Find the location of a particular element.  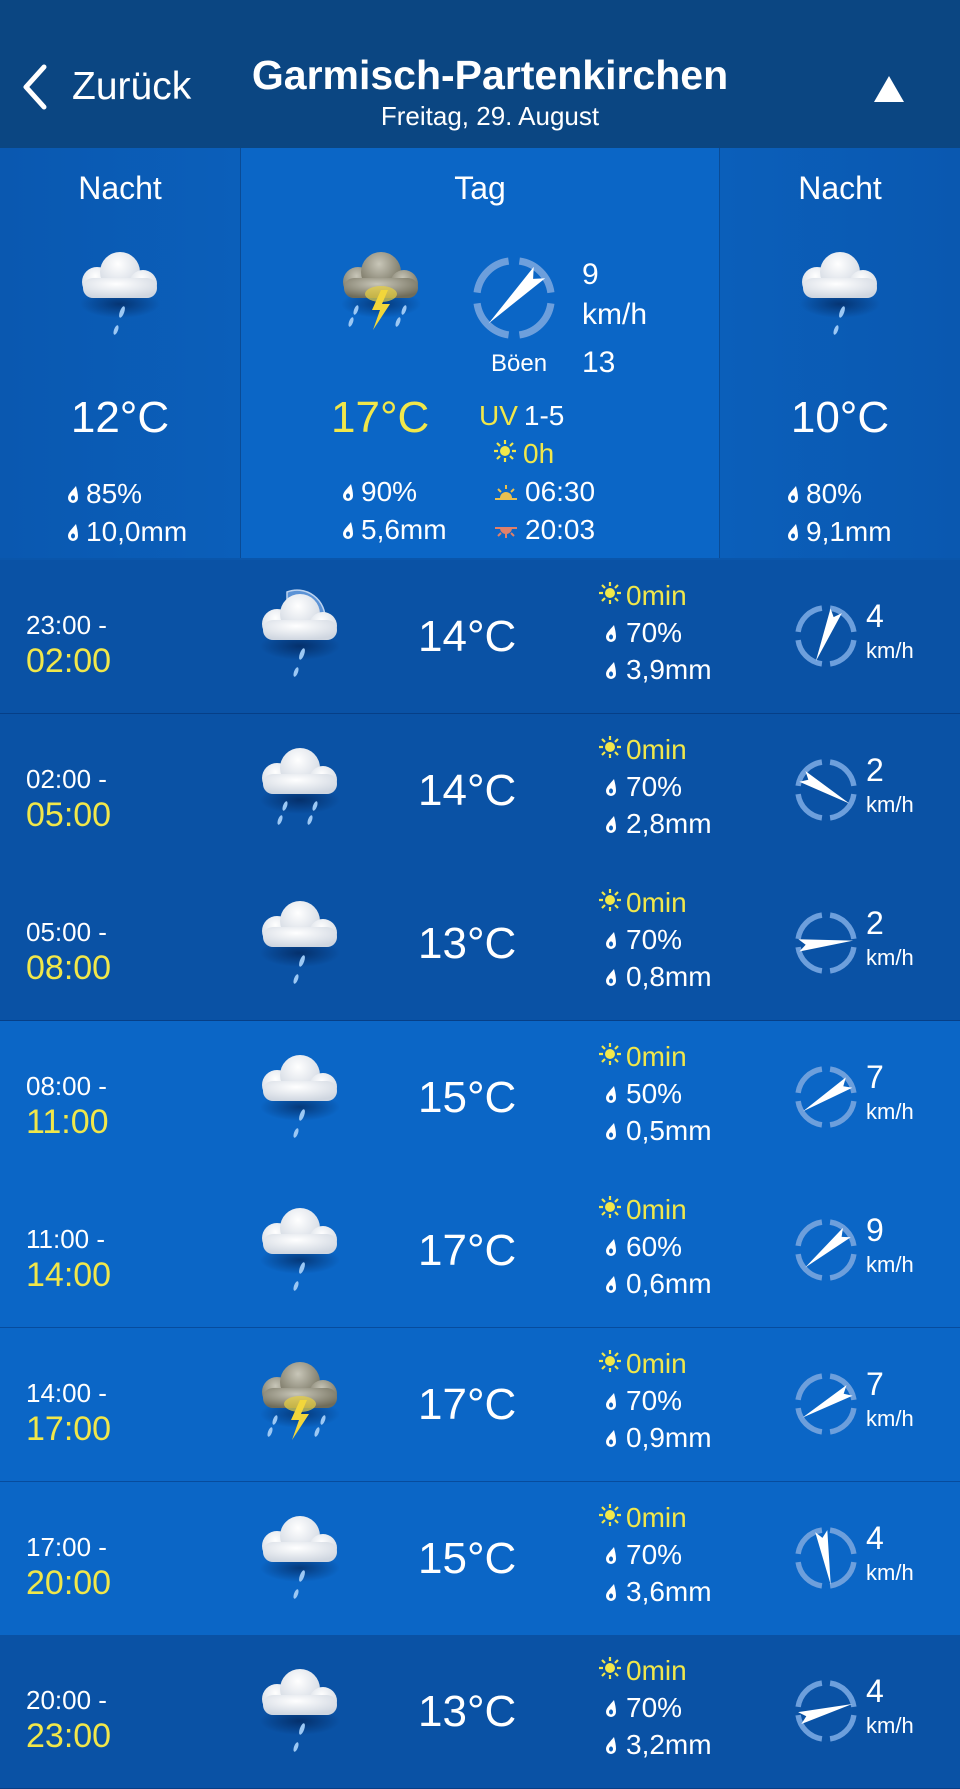

precip-prob: 85% is located at coordinates (114, 493).